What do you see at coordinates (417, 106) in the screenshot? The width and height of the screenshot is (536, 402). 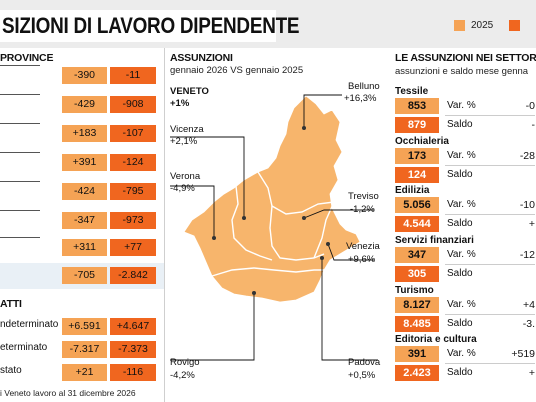 I see `sector-hires-value: 853` at bounding box center [417, 106].